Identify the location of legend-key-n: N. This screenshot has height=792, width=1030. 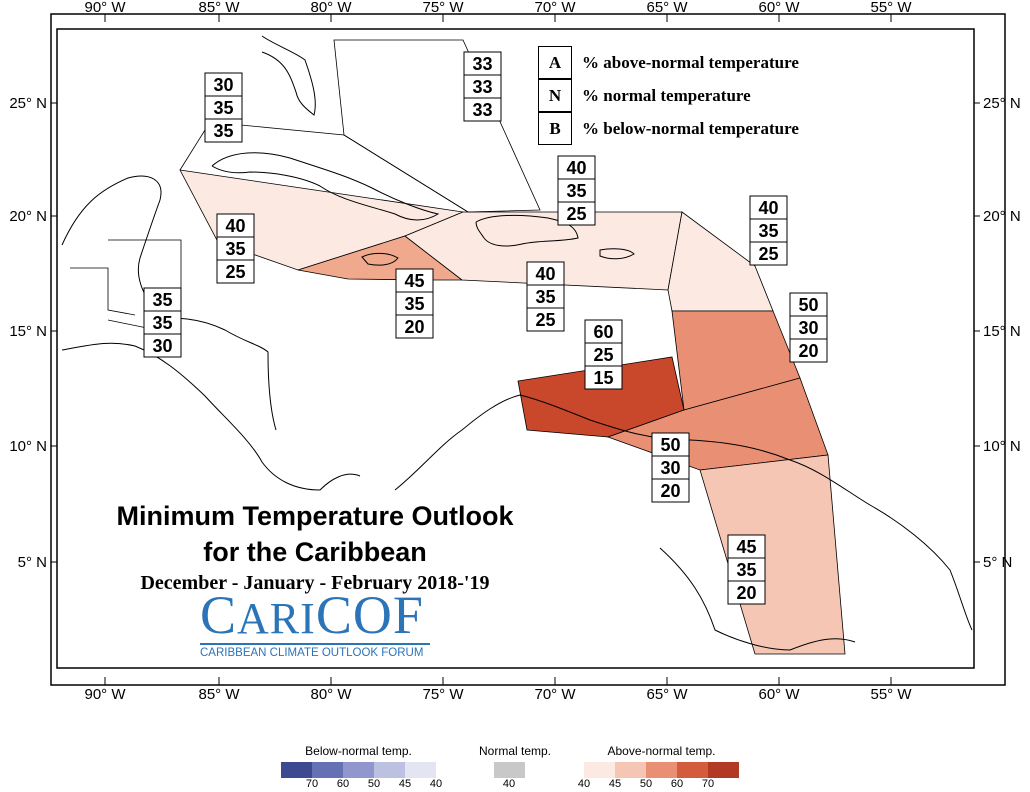
(555, 95).